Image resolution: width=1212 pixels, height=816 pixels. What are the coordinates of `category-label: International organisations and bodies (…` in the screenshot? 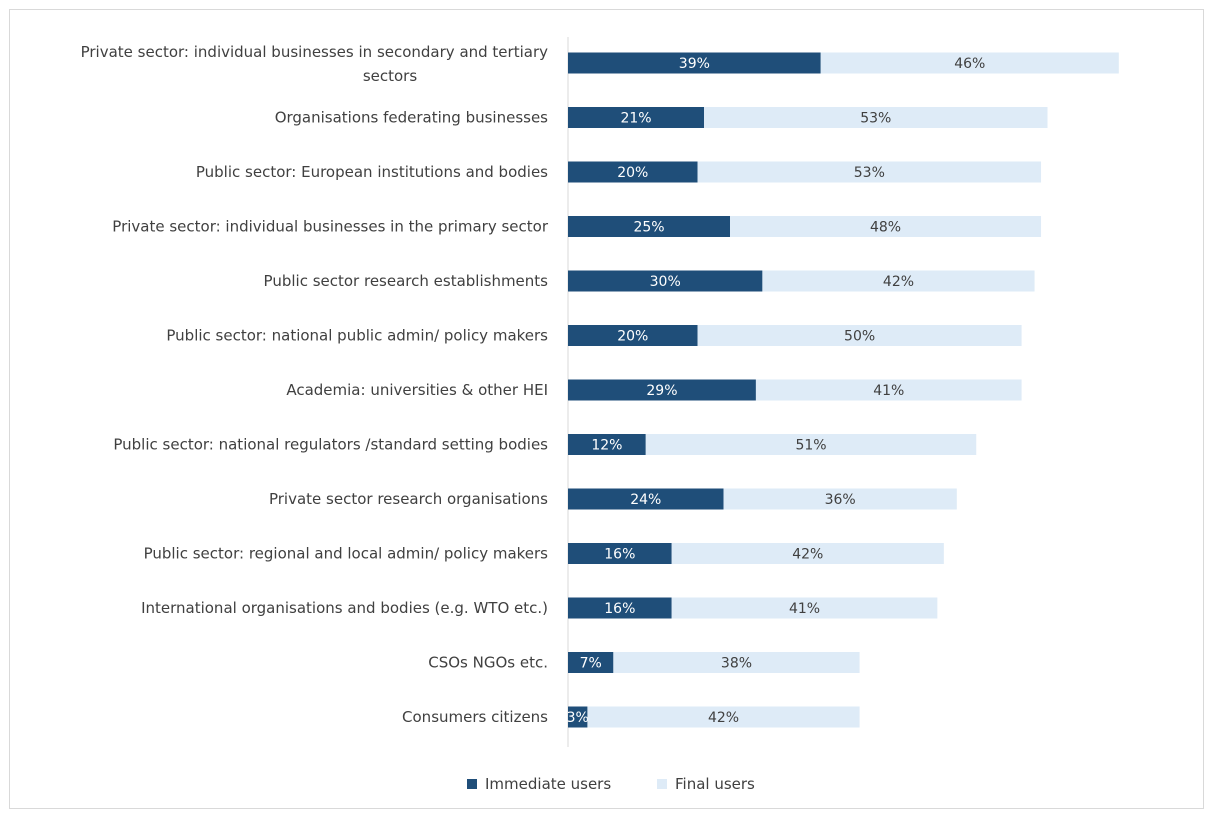 It's located at (344, 608).